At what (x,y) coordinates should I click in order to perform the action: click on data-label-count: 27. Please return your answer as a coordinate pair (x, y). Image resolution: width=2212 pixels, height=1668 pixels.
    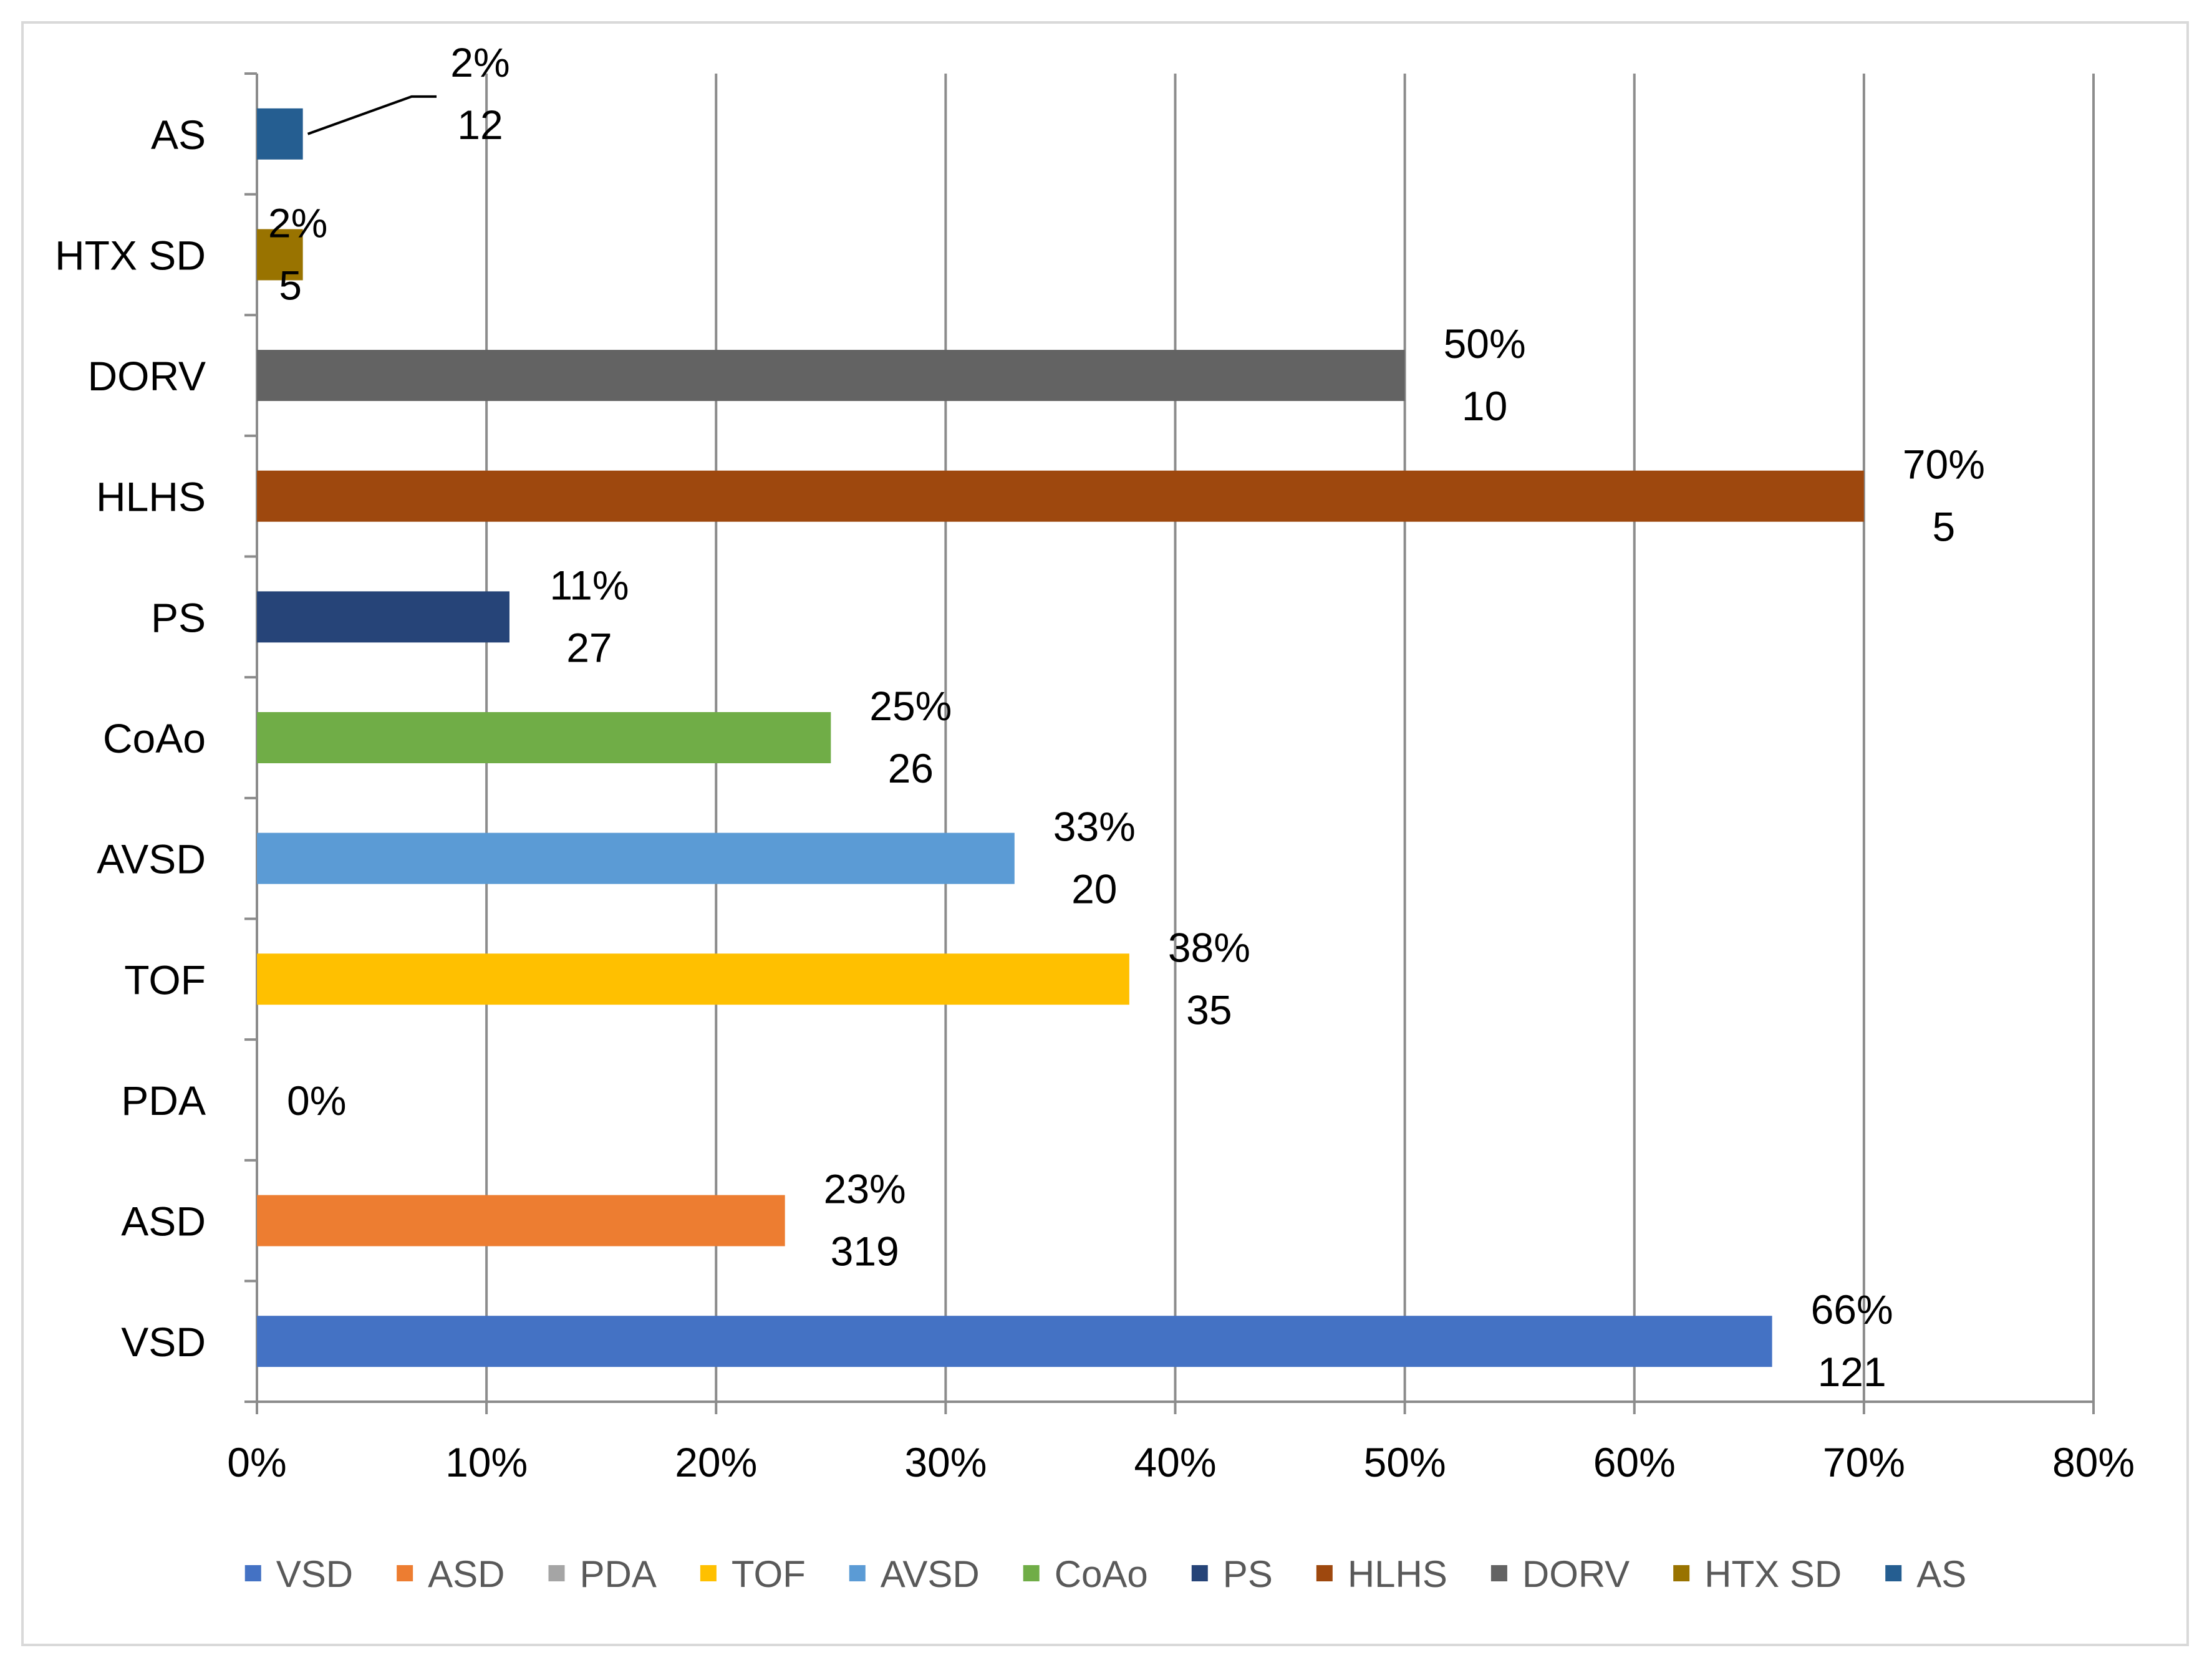
    Looking at the image, I should click on (589, 647).